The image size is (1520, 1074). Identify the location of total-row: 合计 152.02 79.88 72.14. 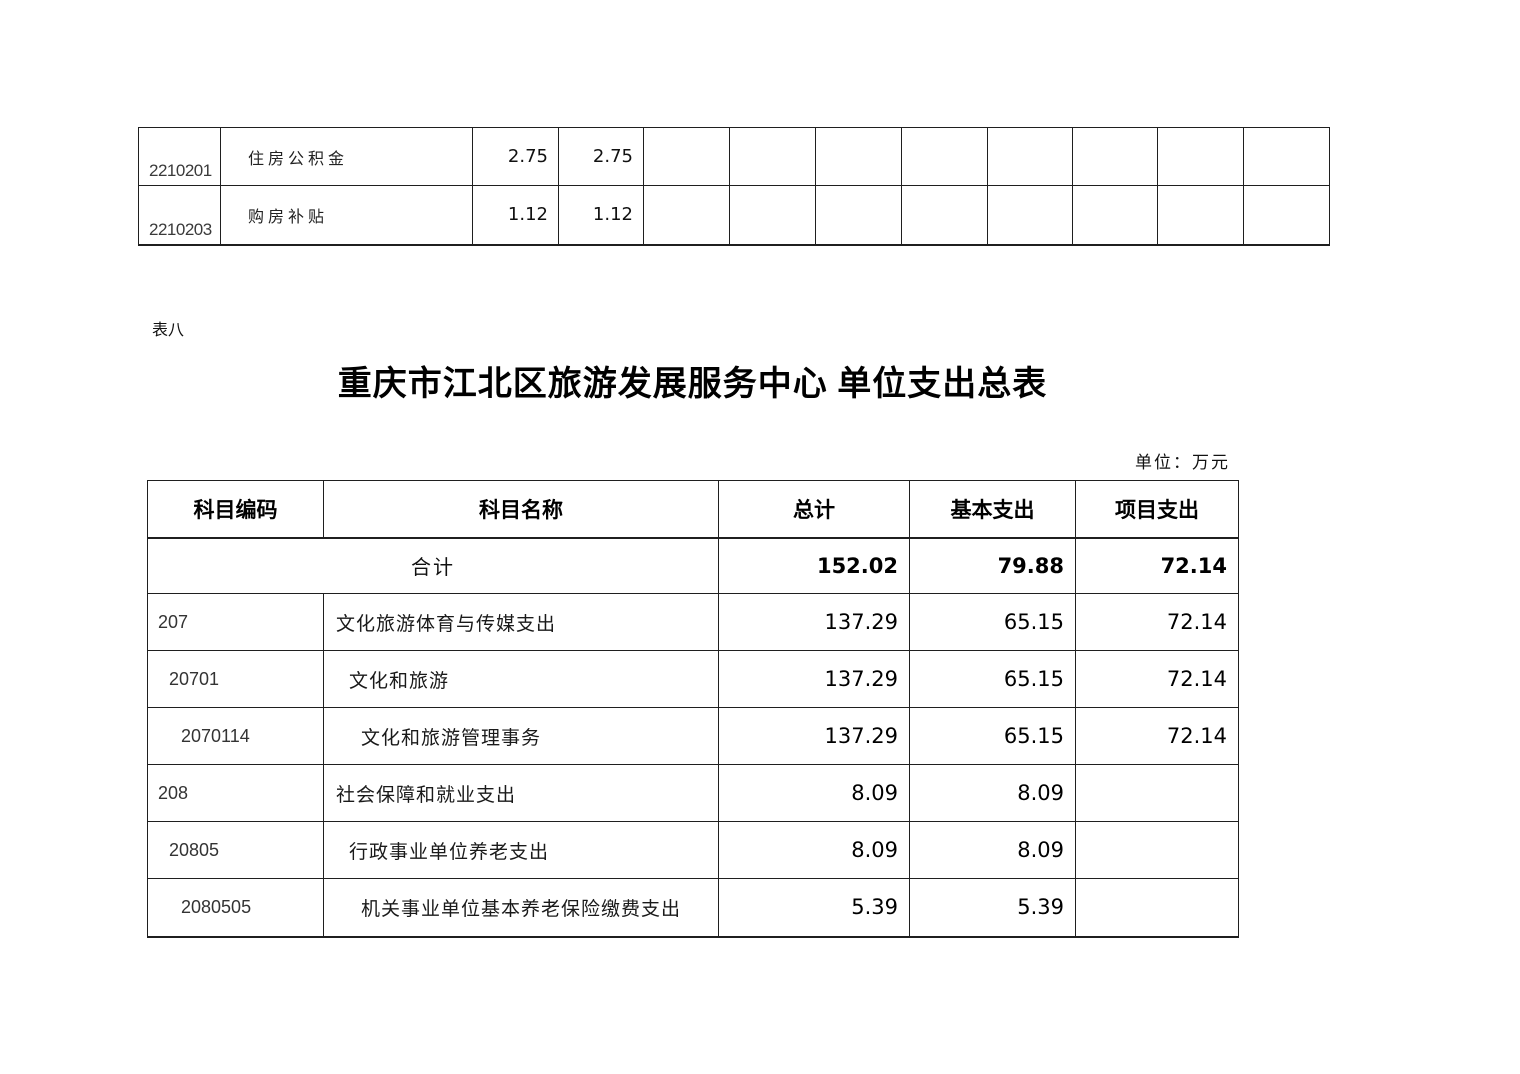
(693, 565).